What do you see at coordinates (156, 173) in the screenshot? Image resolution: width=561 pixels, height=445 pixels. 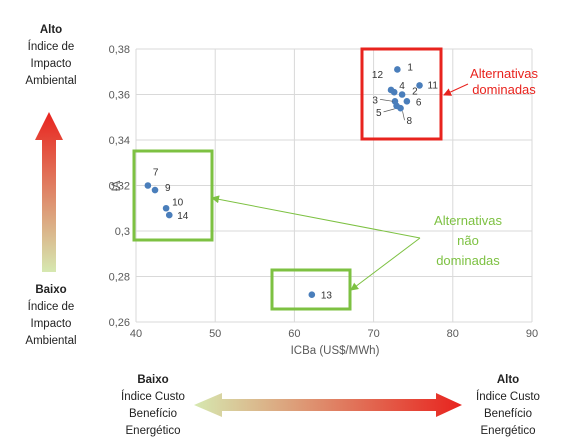 I see `point-label-7: 7` at bounding box center [156, 173].